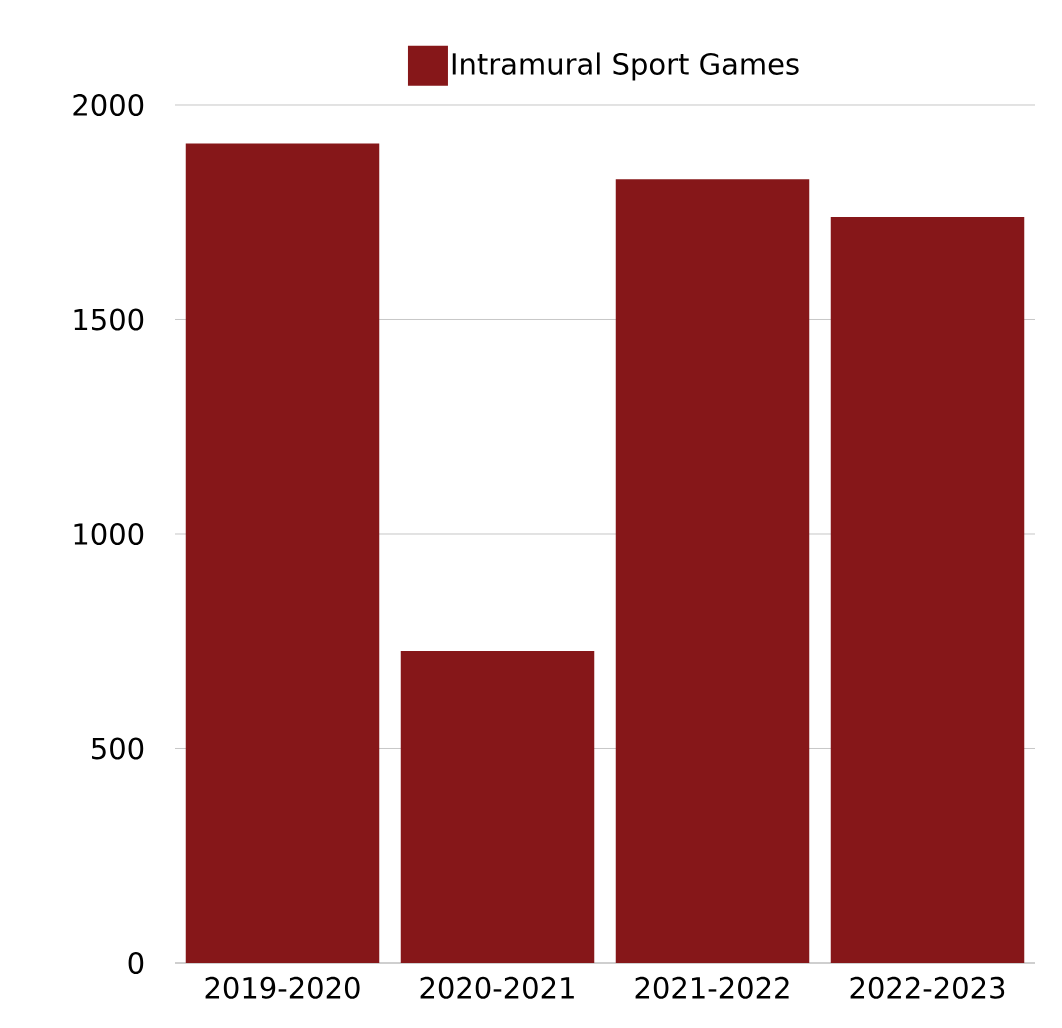  What do you see at coordinates (109, 319) in the screenshot?
I see `y-tick-label: 1500` at bounding box center [109, 319].